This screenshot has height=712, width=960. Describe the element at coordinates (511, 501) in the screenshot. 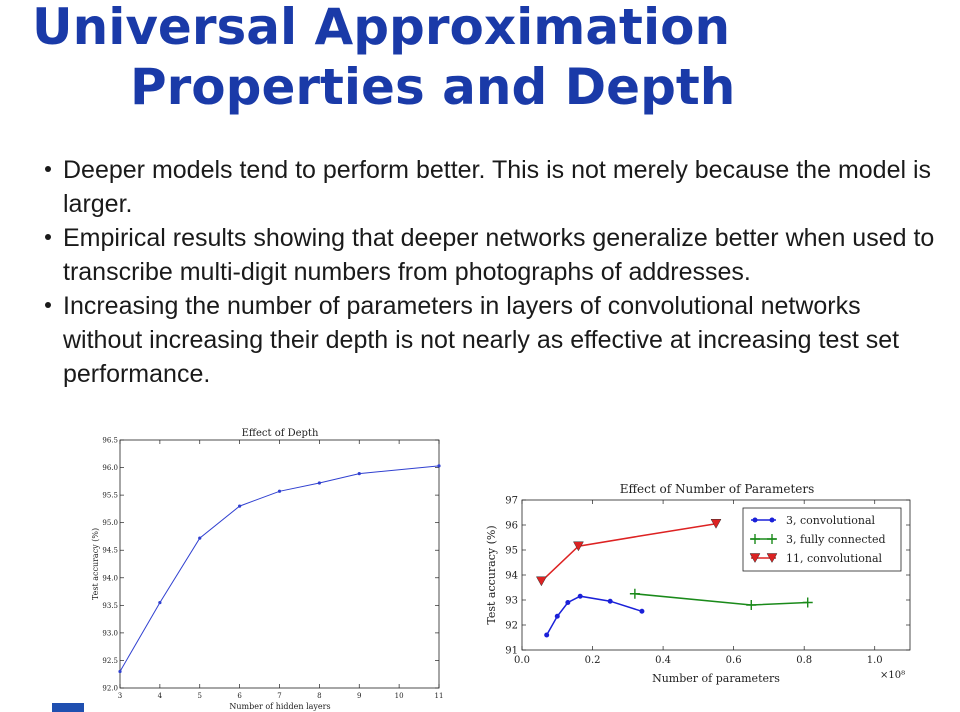

I see `y-tick-label: 97` at that location.